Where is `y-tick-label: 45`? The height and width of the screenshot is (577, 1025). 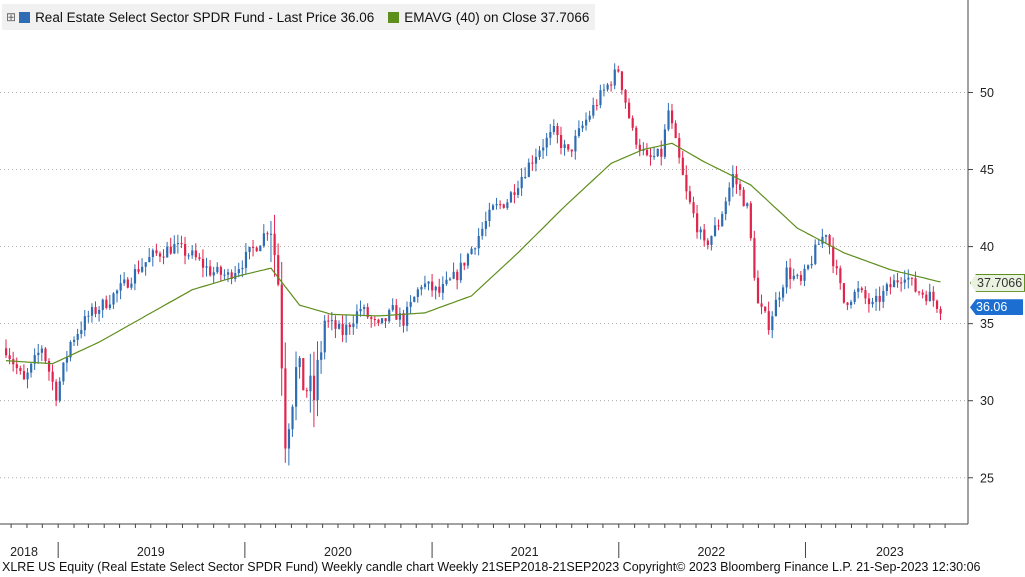 y-tick-label: 45 is located at coordinates (987, 170).